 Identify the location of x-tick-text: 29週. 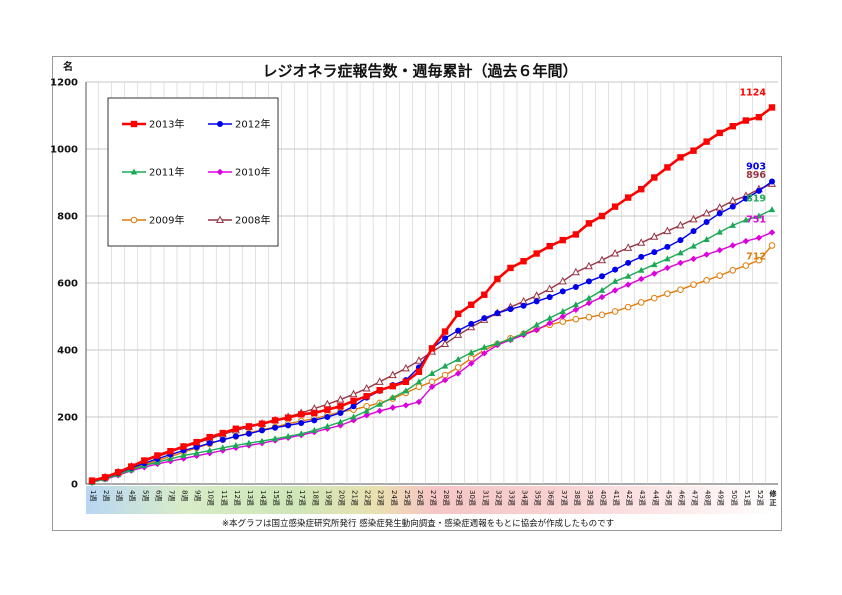
(459, 498).